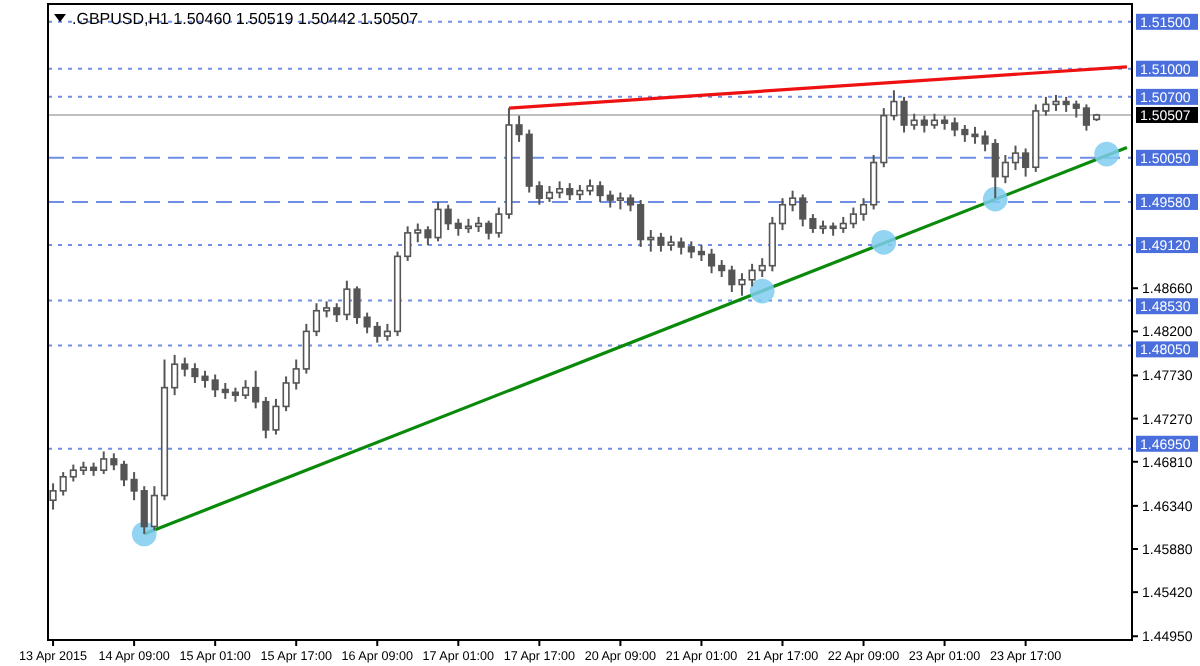 The image size is (1200, 666). I want to click on chart-title: .GBPUSD,H1 1.50460 1.50519 1.50442 1.50507, so click(246, 19).